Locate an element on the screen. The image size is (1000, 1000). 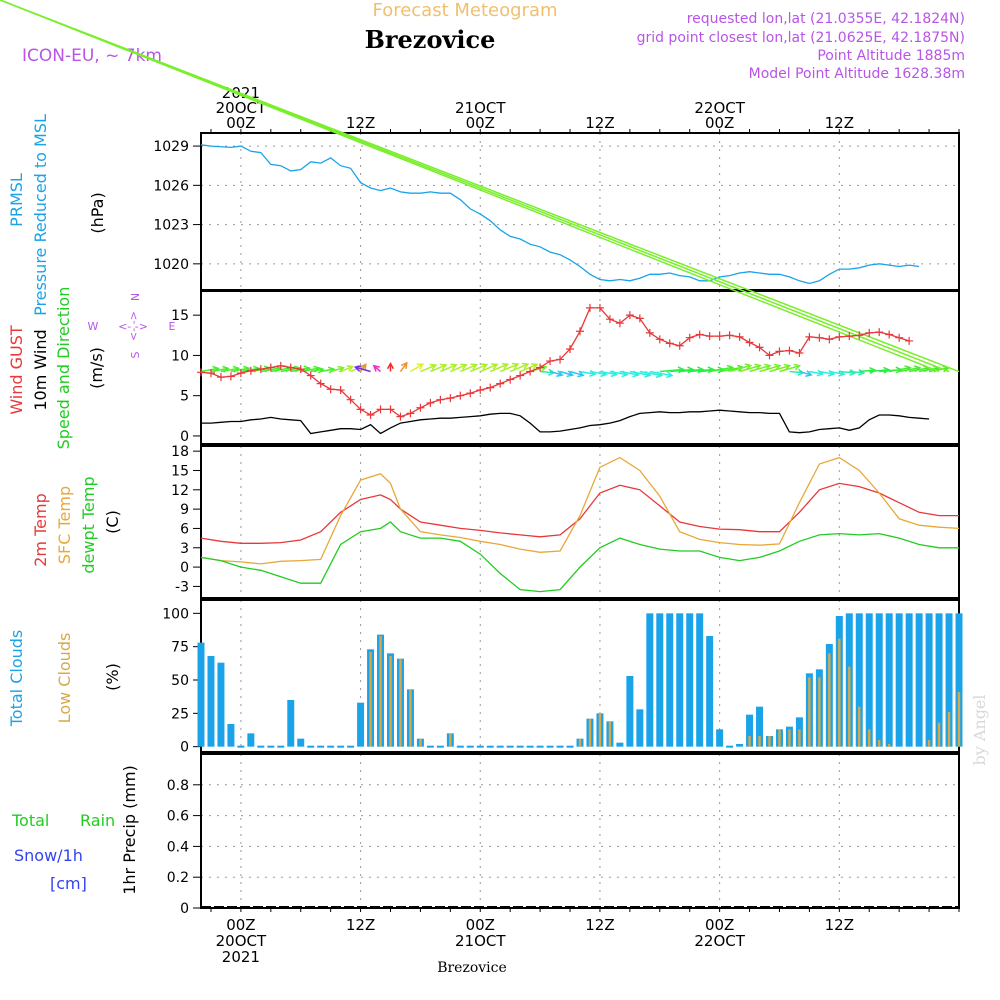
y-tick-label: 0.2 is located at coordinates (178, 878).